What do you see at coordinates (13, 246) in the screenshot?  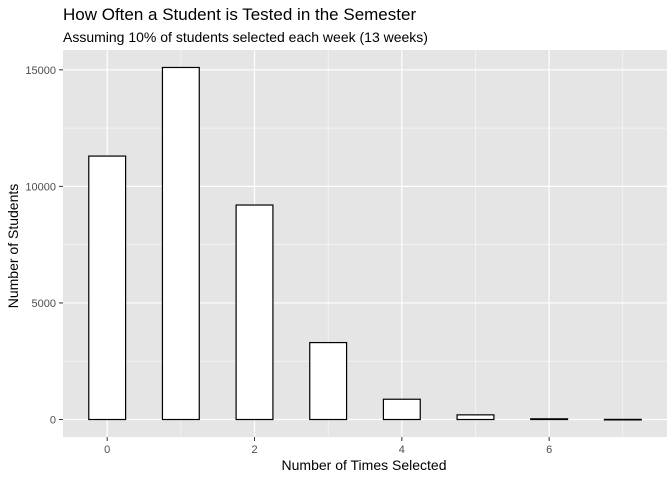 I see `y-axis-label: Number of Students` at bounding box center [13, 246].